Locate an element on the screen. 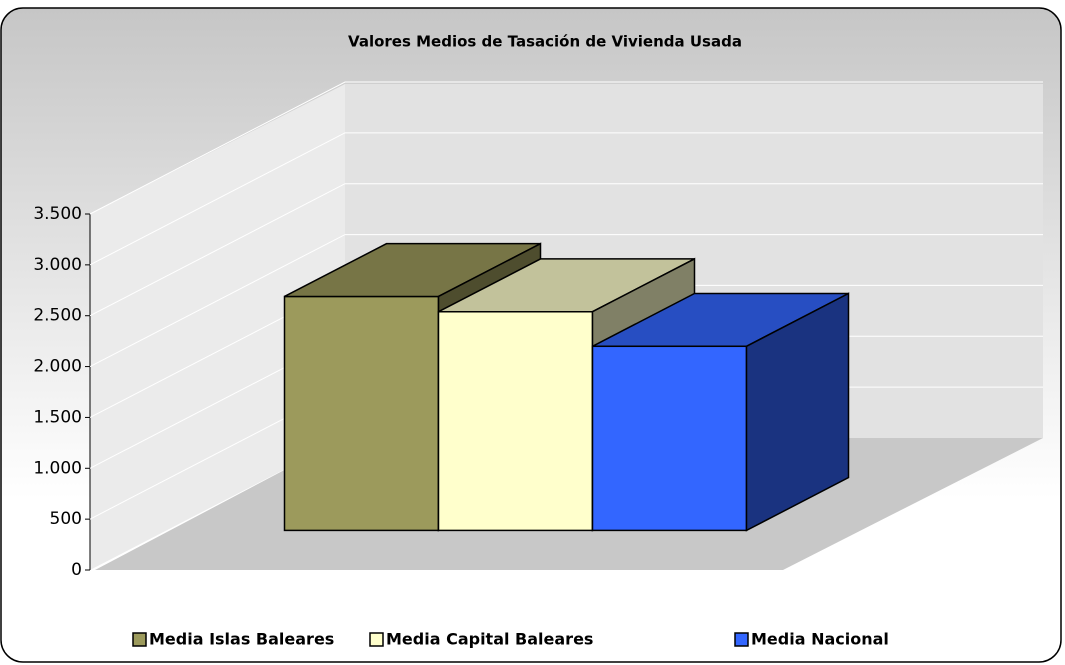  y-tick-label: 3.000 is located at coordinates (57, 265).